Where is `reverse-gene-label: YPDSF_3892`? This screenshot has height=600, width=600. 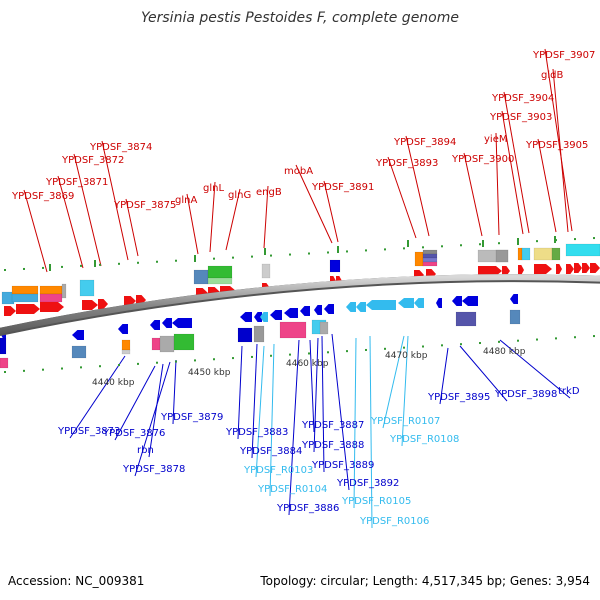 reverse-gene-label: YPDSF_3892 is located at coordinates (367, 483).